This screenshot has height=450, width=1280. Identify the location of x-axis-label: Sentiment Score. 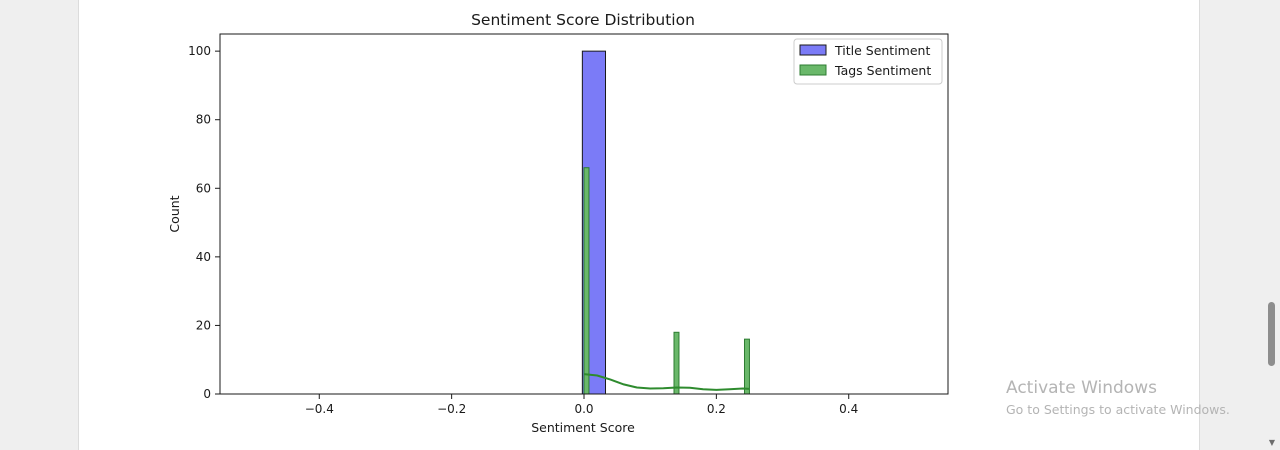
(583, 427).